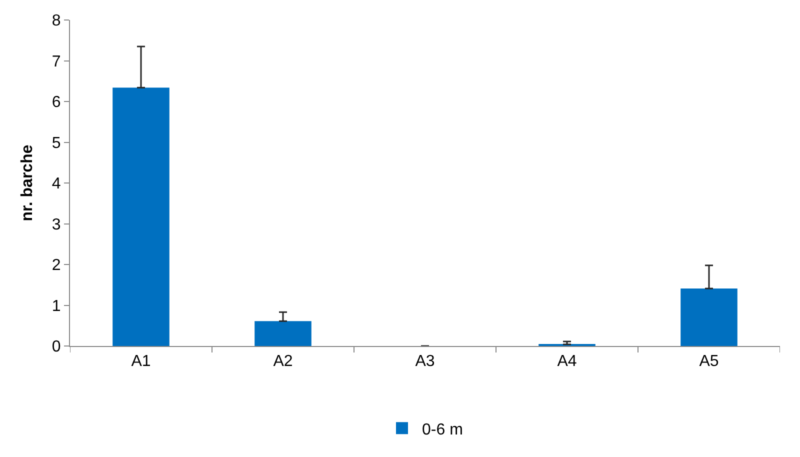  I want to click on y-tick-label: 3, so click(56, 225).